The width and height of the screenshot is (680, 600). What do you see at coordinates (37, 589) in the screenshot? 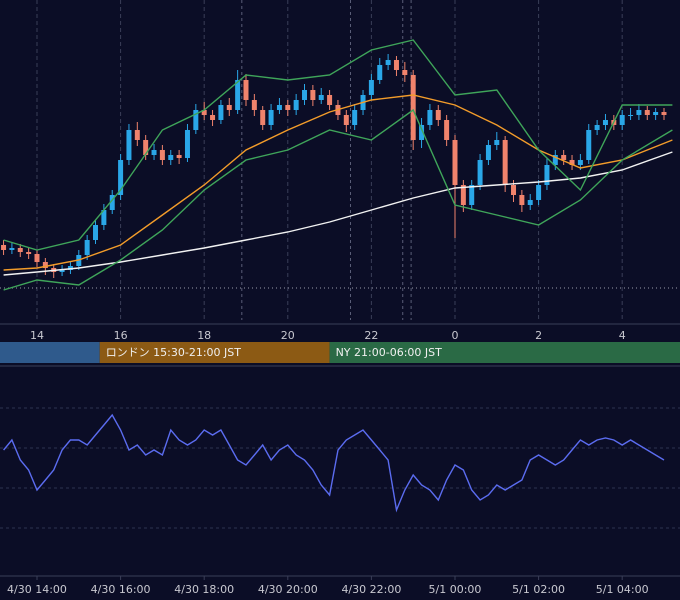
I see `x-tick-label: 4/30 14:00` at bounding box center [37, 589].